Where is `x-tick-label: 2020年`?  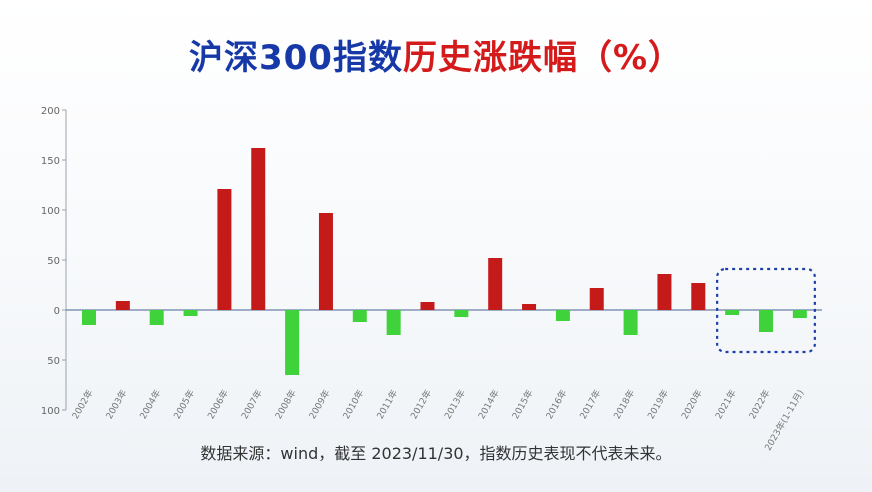
x-tick-label: 2020年 is located at coordinates (692, 405).